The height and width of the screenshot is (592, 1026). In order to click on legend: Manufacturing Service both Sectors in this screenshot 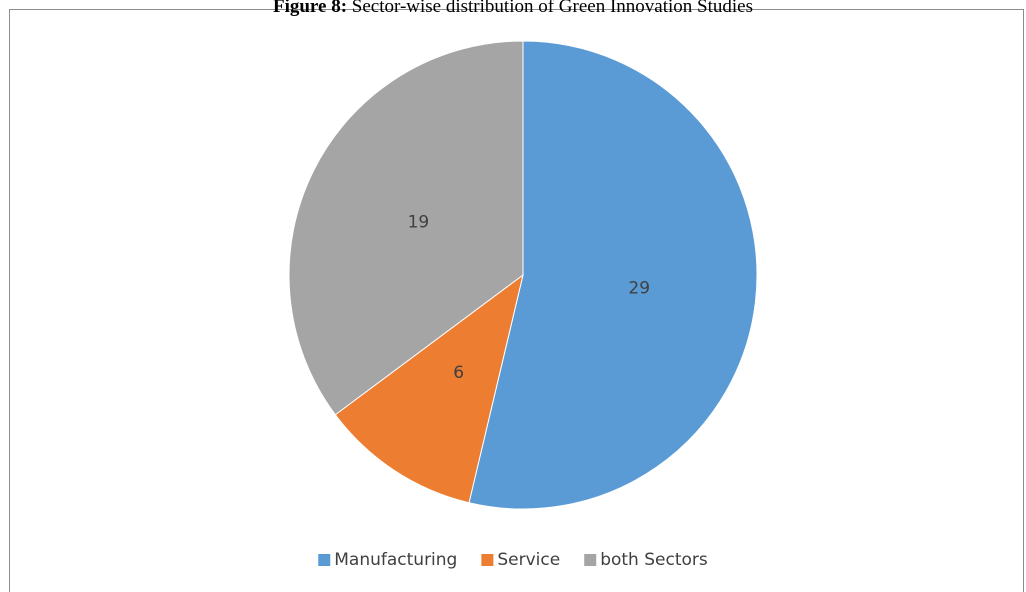, I will do `click(513, 560)`.